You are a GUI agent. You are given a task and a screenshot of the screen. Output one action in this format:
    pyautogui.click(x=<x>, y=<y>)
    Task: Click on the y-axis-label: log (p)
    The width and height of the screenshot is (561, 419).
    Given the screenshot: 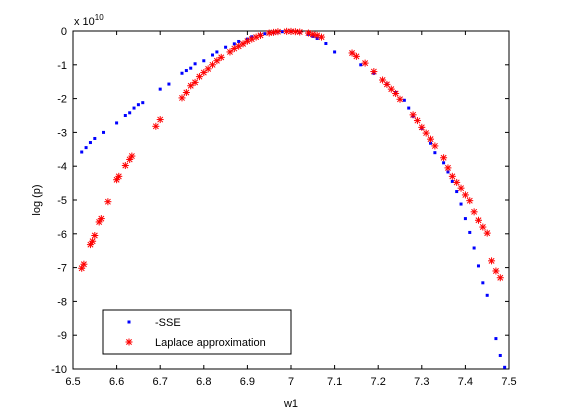 What is the action you would take?
    pyautogui.click(x=37, y=199)
    